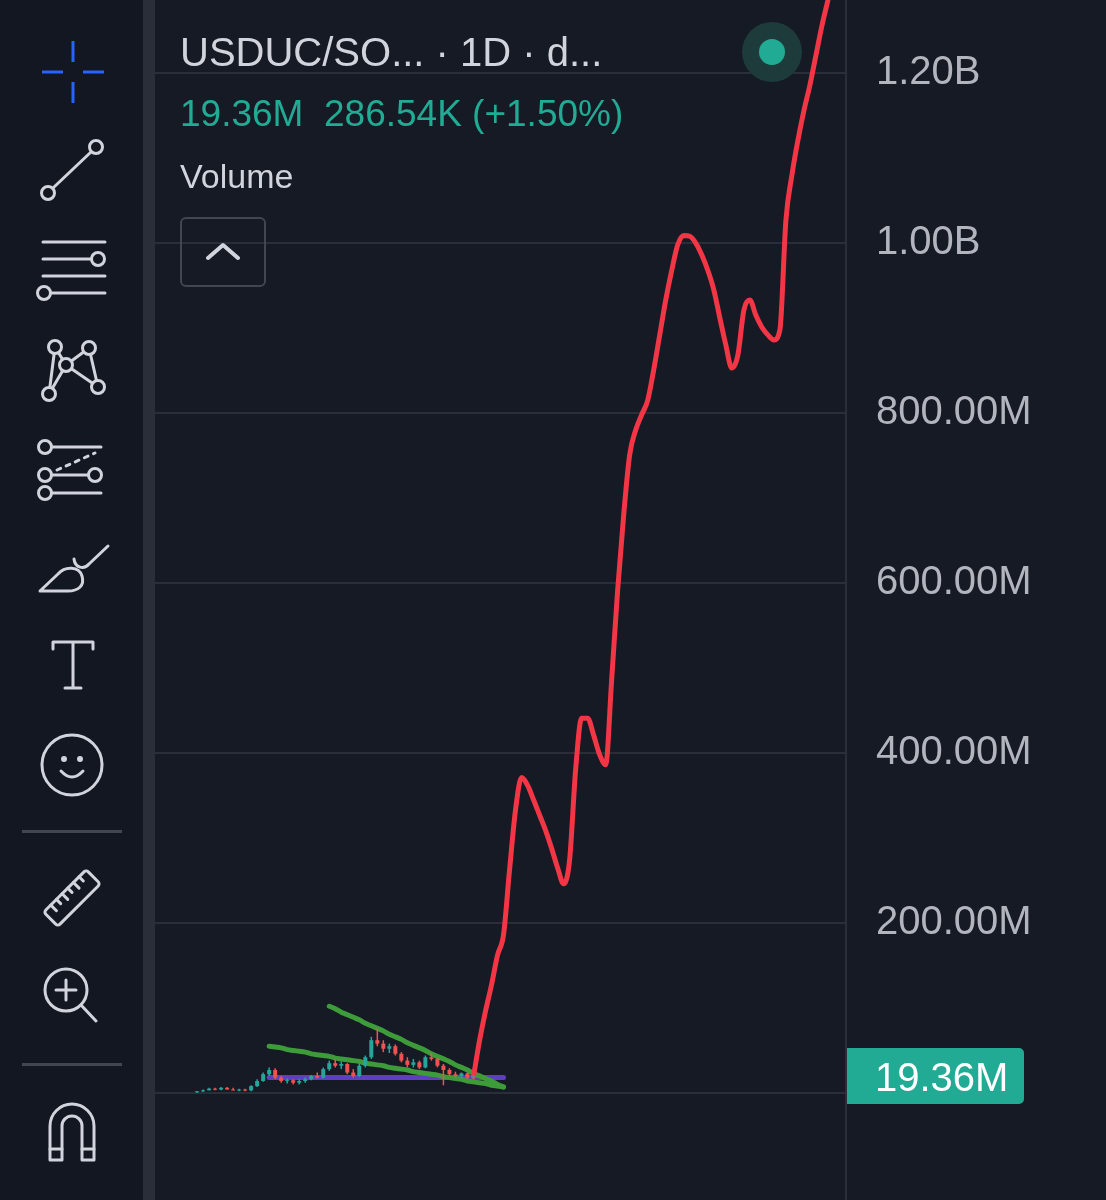 The width and height of the screenshot is (1106, 1200). Describe the element at coordinates (223, 252) in the screenshot. I see `collapse-button` at that location.